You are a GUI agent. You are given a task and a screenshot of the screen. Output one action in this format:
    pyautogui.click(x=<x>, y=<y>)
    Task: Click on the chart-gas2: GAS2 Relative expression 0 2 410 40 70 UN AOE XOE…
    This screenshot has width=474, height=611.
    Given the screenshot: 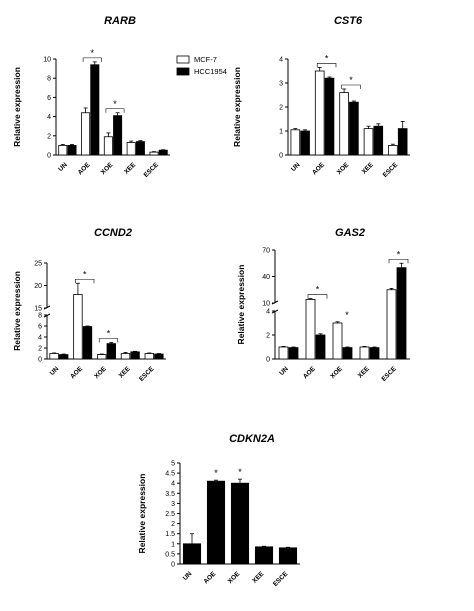 What is the action you would take?
    pyautogui.click(x=323, y=305)
    